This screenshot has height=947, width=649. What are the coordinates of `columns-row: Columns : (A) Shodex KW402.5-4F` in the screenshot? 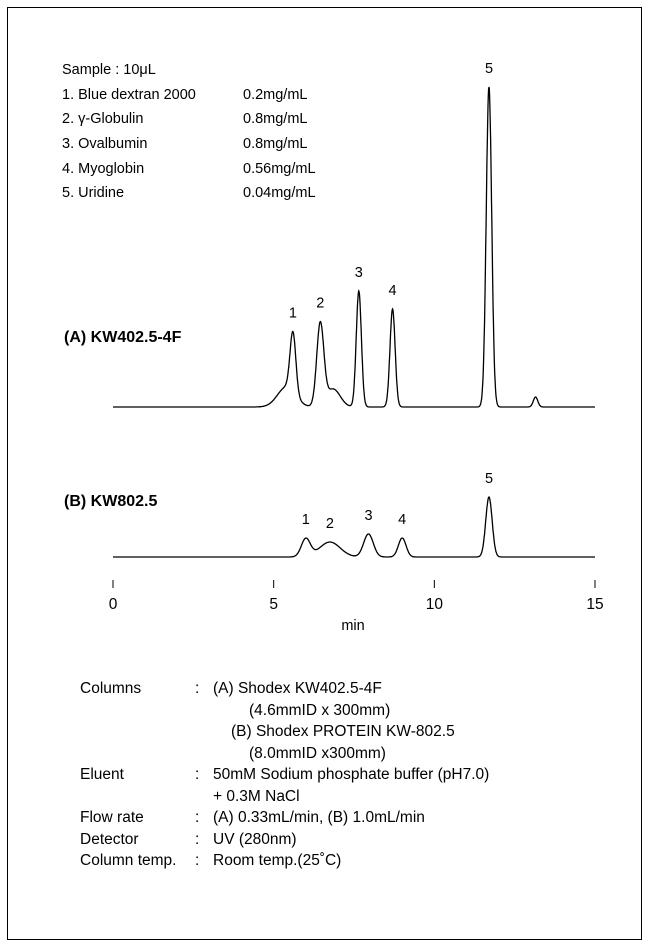 It's located at (360, 689).